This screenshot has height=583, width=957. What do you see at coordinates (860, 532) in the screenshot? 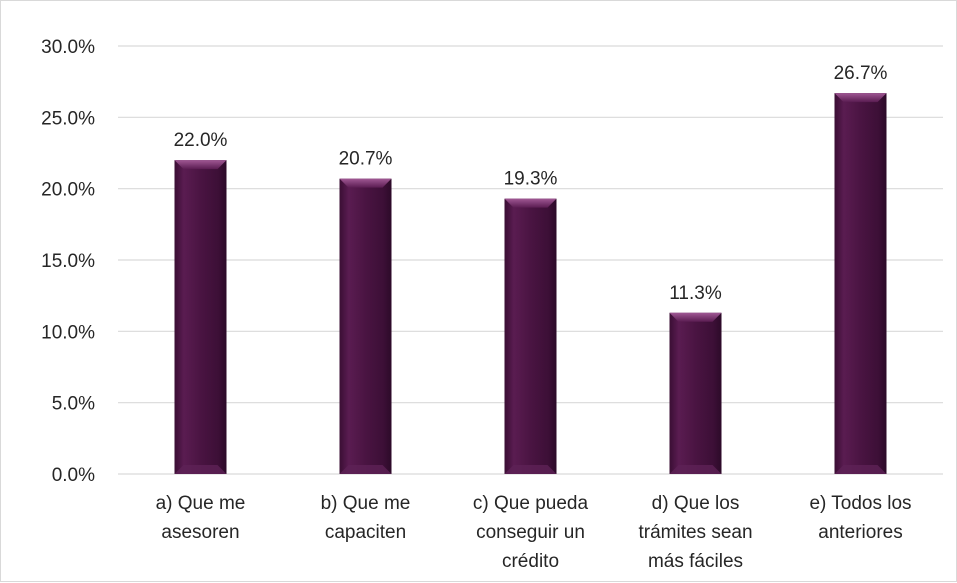
I see `category-label-line: anteriores` at bounding box center [860, 532].